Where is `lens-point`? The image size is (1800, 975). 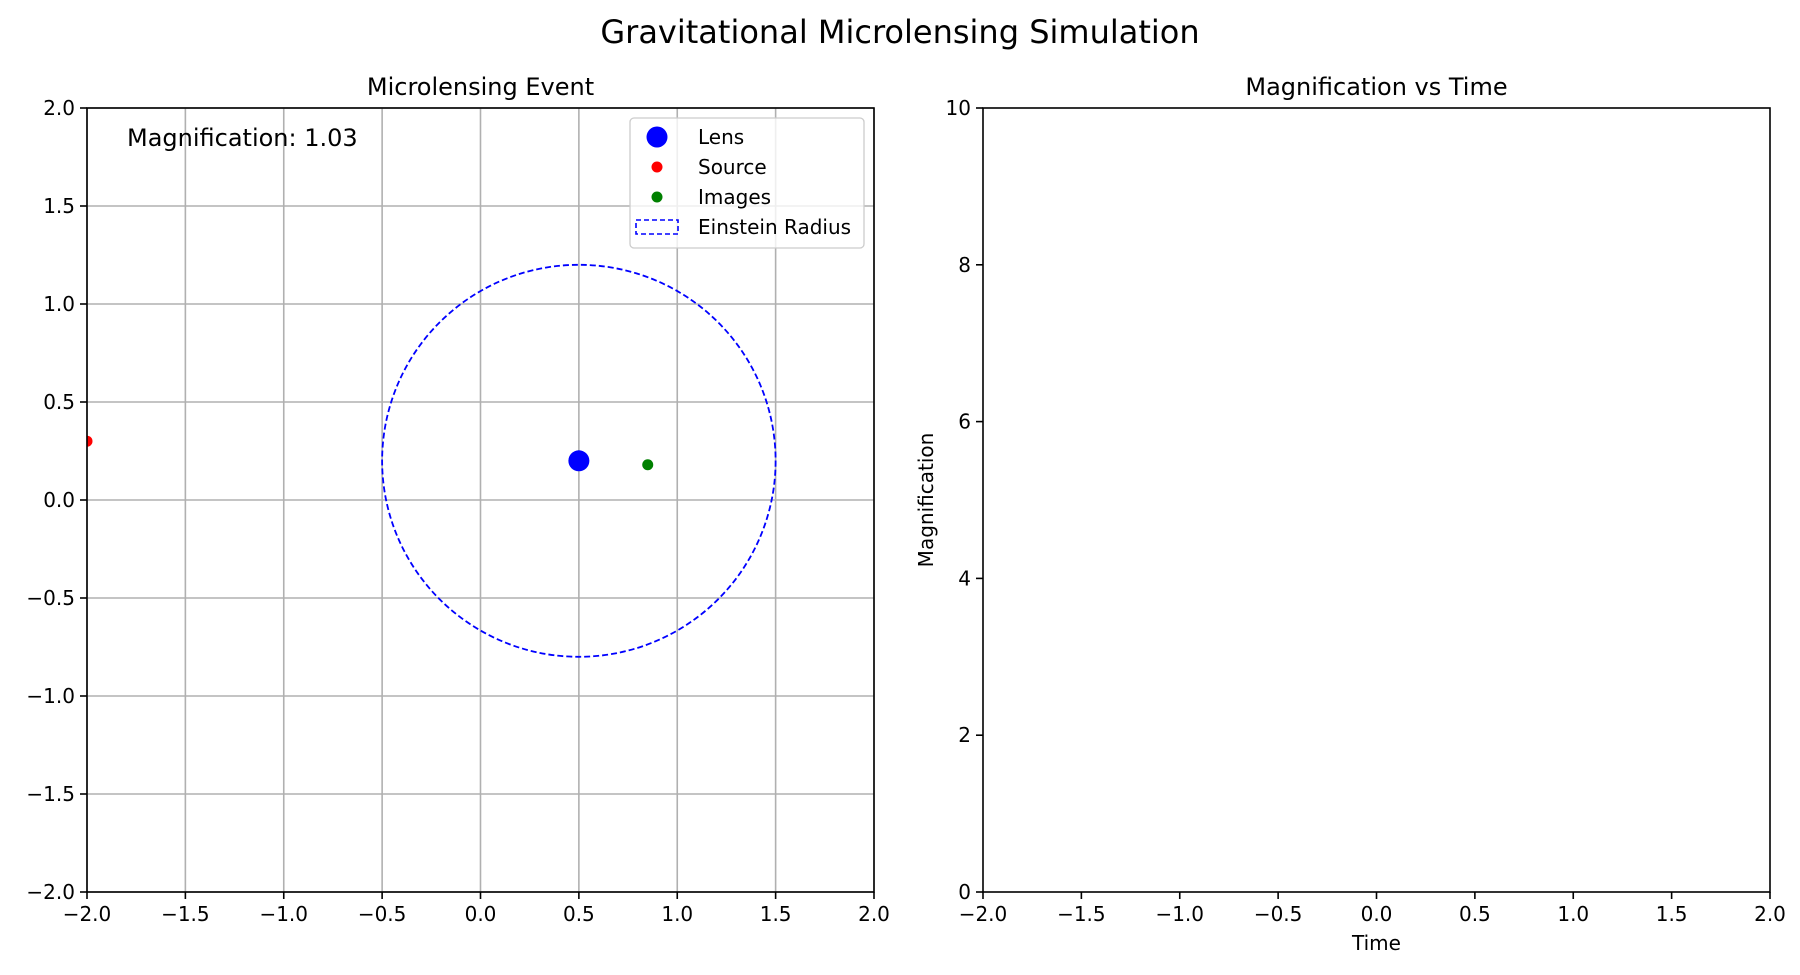 lens-point is located at coordinates (579, 461).